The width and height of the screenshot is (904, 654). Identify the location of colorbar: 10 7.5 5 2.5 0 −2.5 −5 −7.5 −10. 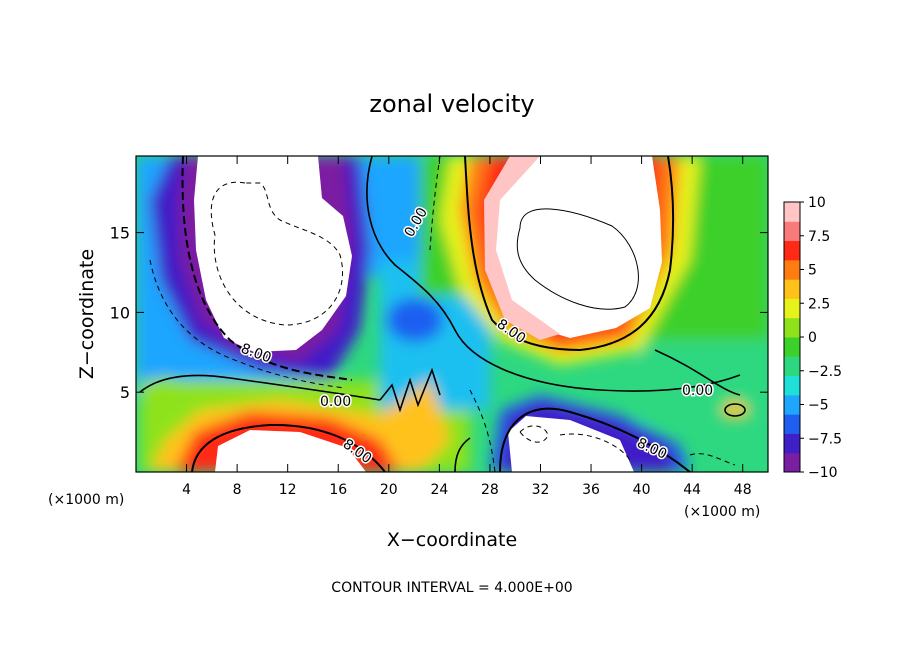
(812, 338).